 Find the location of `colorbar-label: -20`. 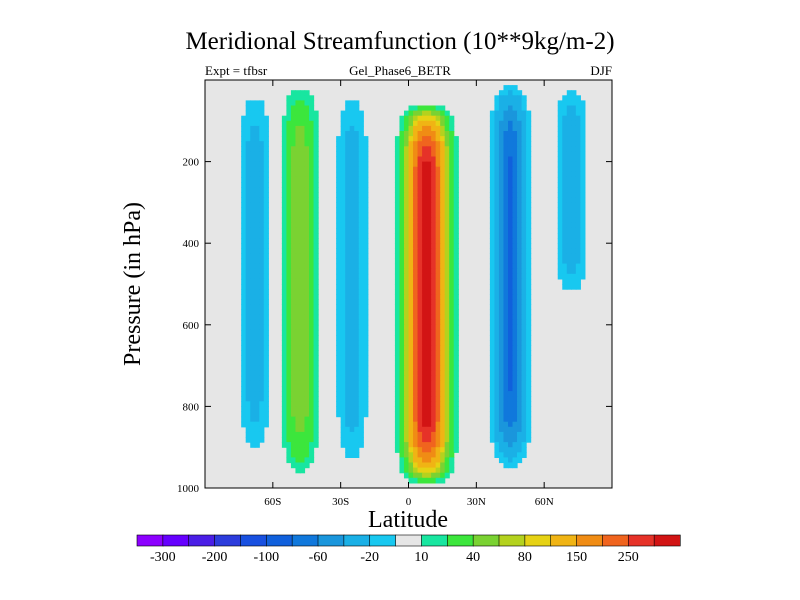

colorbar-label: -20 is located at coordinates (369, 557).